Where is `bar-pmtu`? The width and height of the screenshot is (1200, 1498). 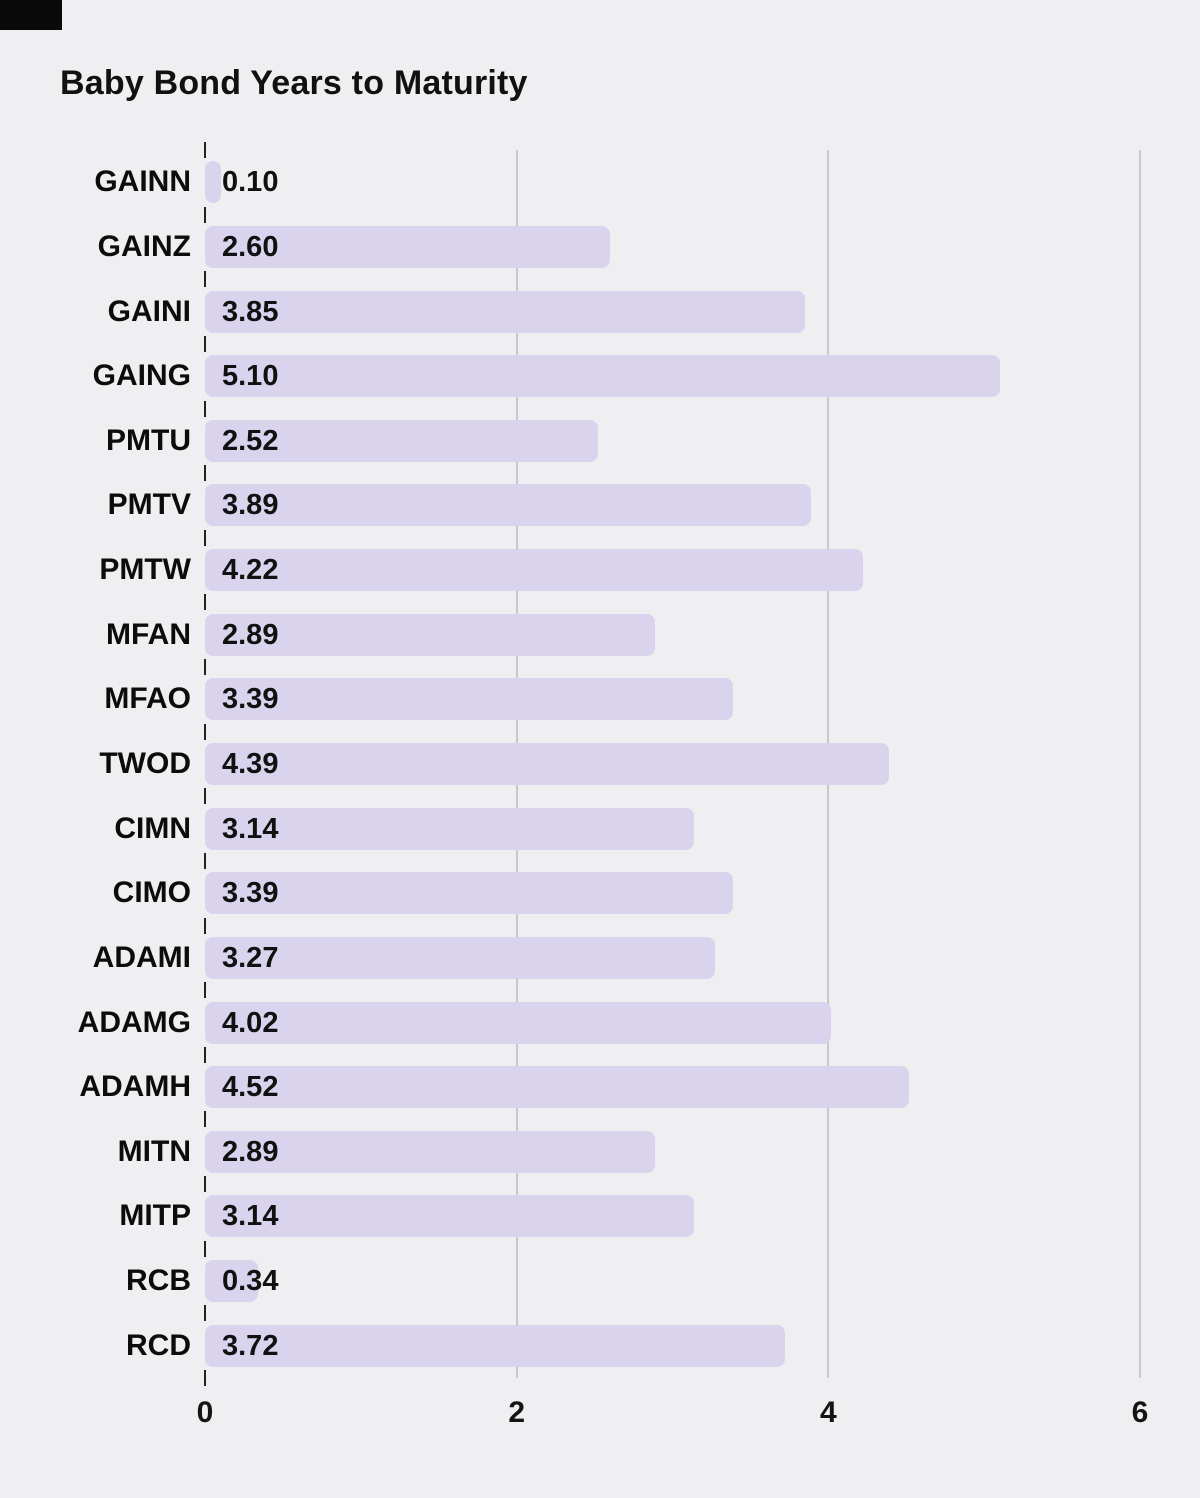
bar-pmtu is located at coordinates (401, 441).